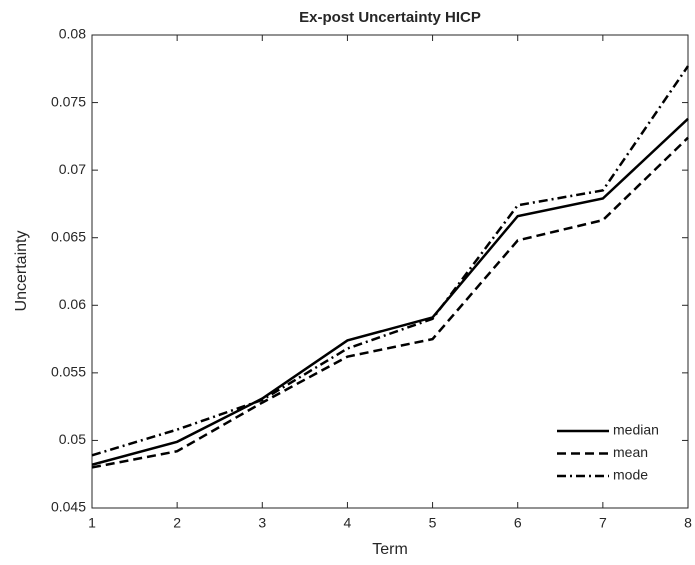  What do you see at coordinates (68, 236) in the screenshot?
I see `y-tick-label: 0.065` at bounding box center [68, 236].